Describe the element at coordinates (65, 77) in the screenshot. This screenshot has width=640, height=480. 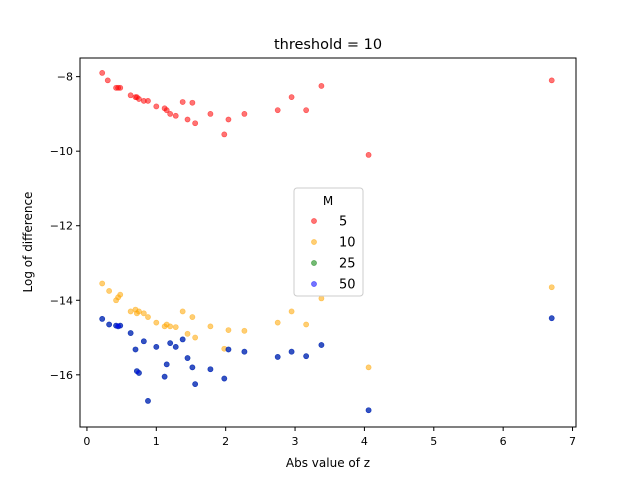
I see `y-tick-label: −8` at that location.